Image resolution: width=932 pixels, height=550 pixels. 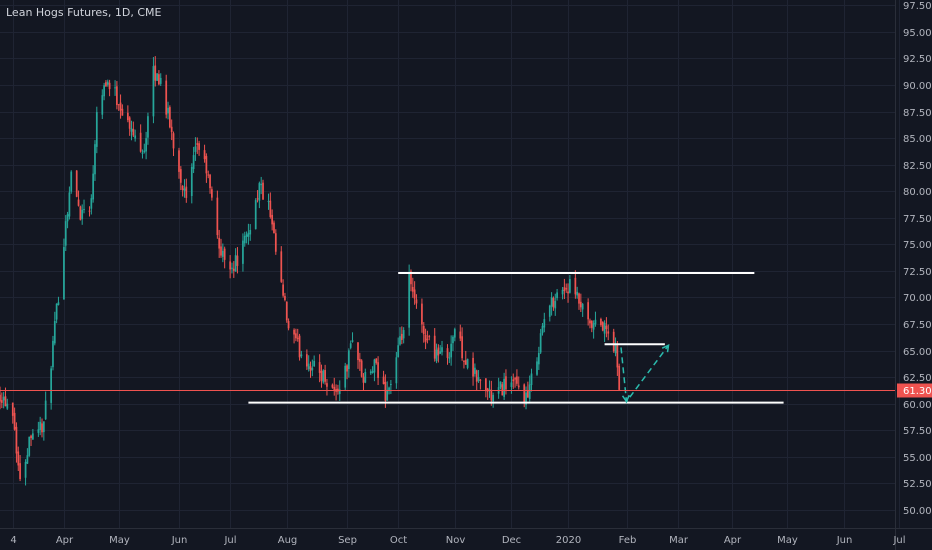 I want to click on time-tick-label: Jun, so click(x=179, y=540).